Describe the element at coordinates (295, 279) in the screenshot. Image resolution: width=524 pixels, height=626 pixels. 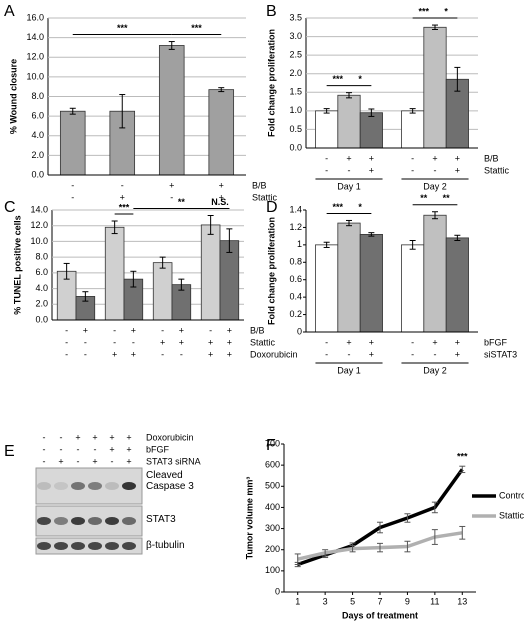
I see `y-tick-label: 0.6` at that location.